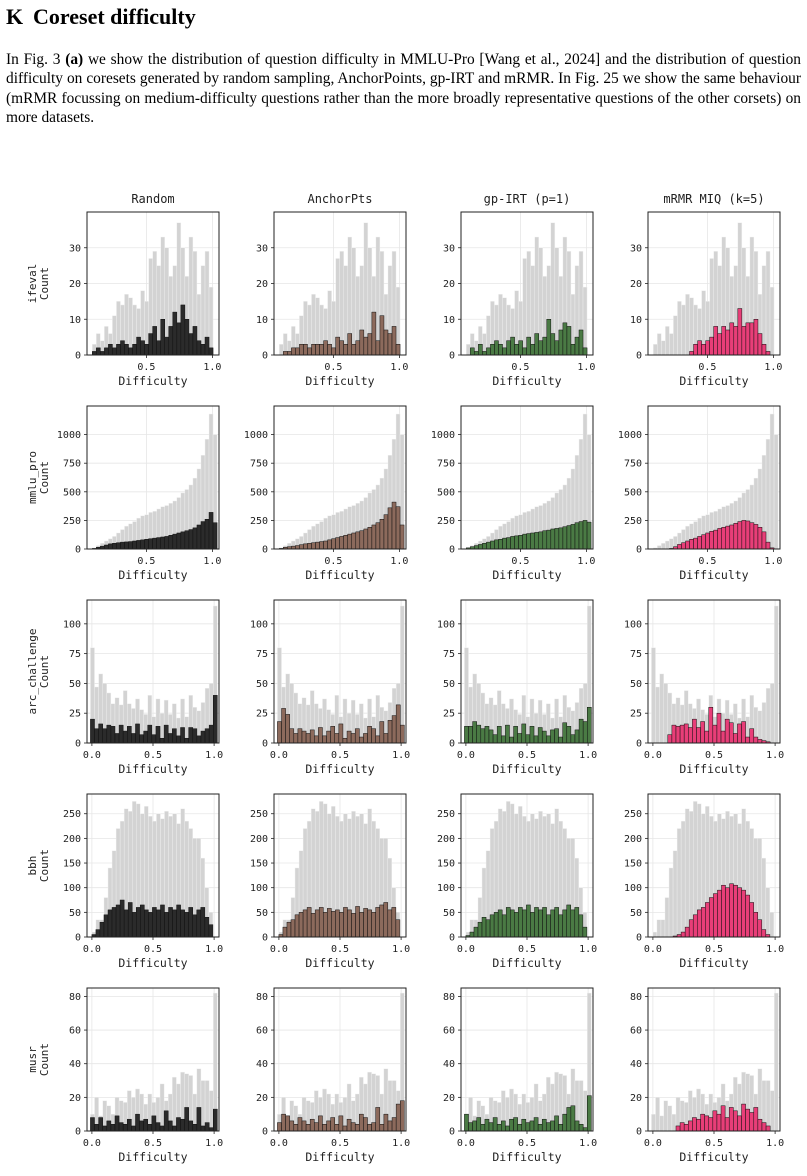  I want to click on column-title-3: mRMR MIQ (k=5), so click(713, 199).